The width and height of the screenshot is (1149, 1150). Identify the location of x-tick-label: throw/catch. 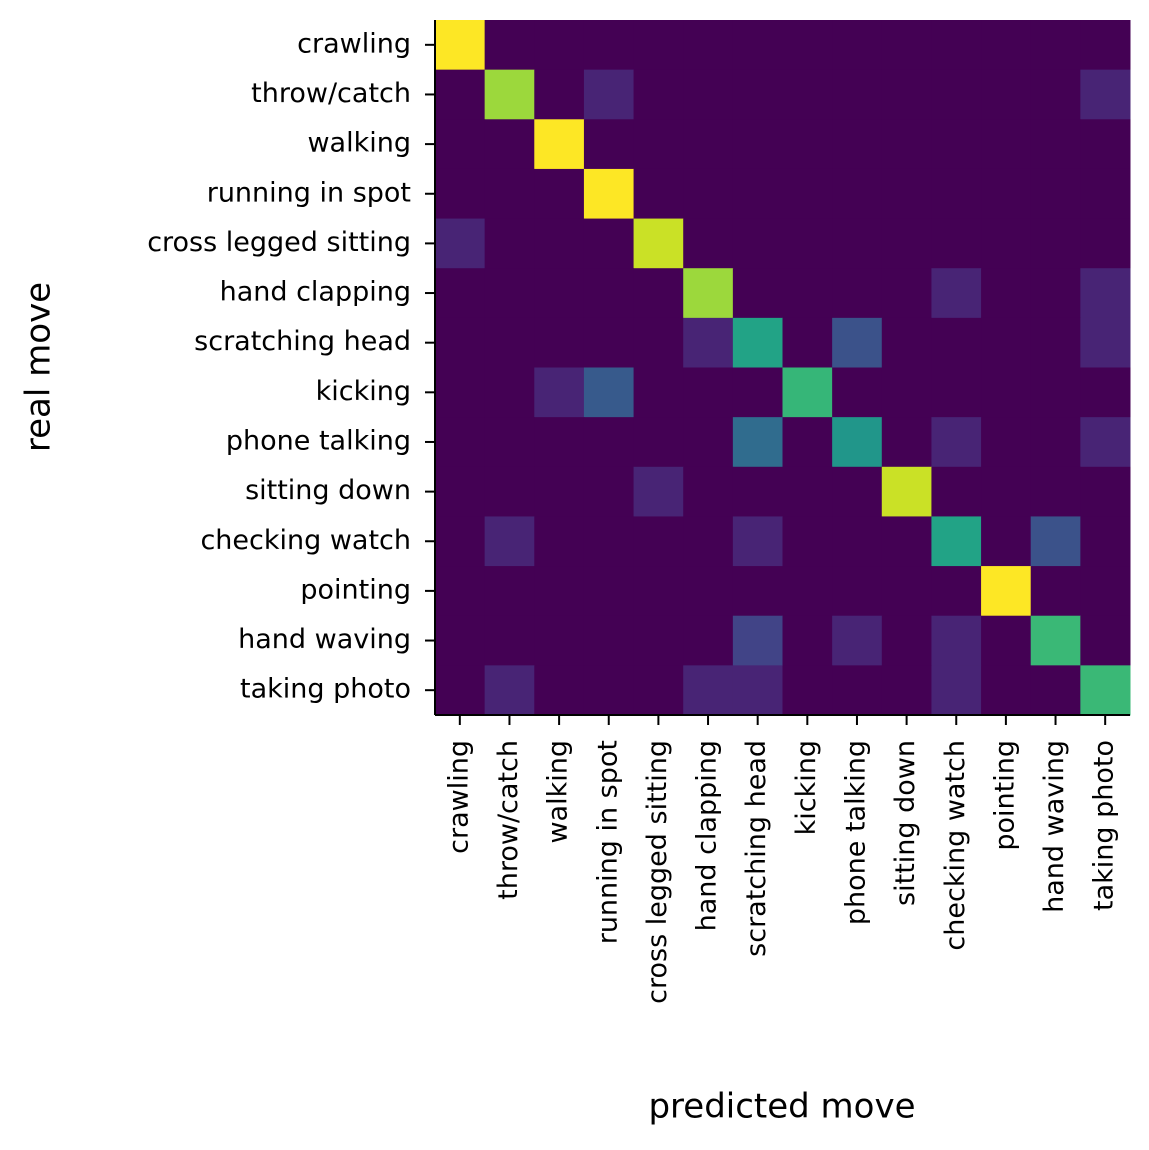
(508, 820).